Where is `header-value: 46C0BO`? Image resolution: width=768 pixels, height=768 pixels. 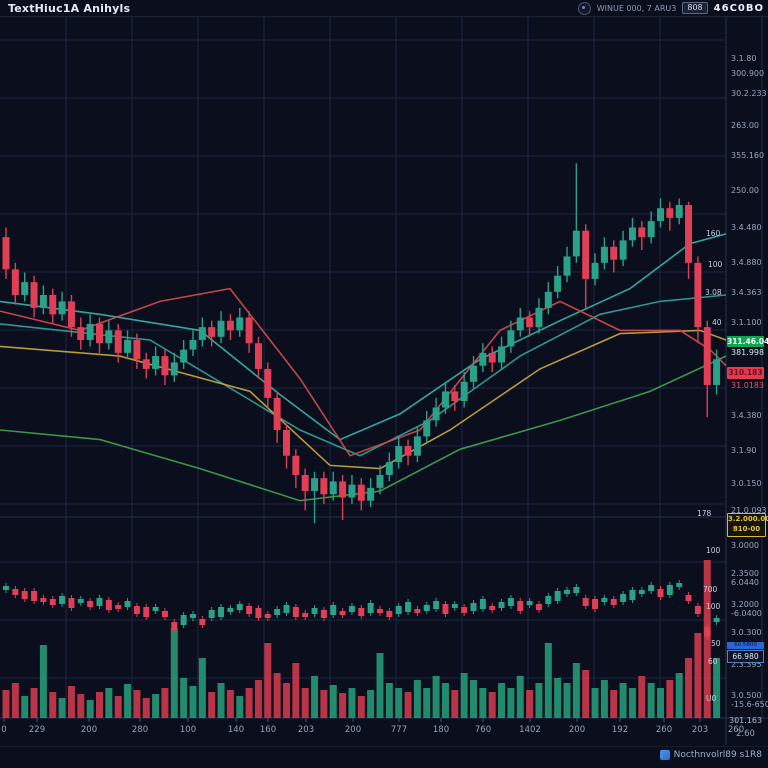 header-value: 46C0BO is located at coordinates (738, 8).